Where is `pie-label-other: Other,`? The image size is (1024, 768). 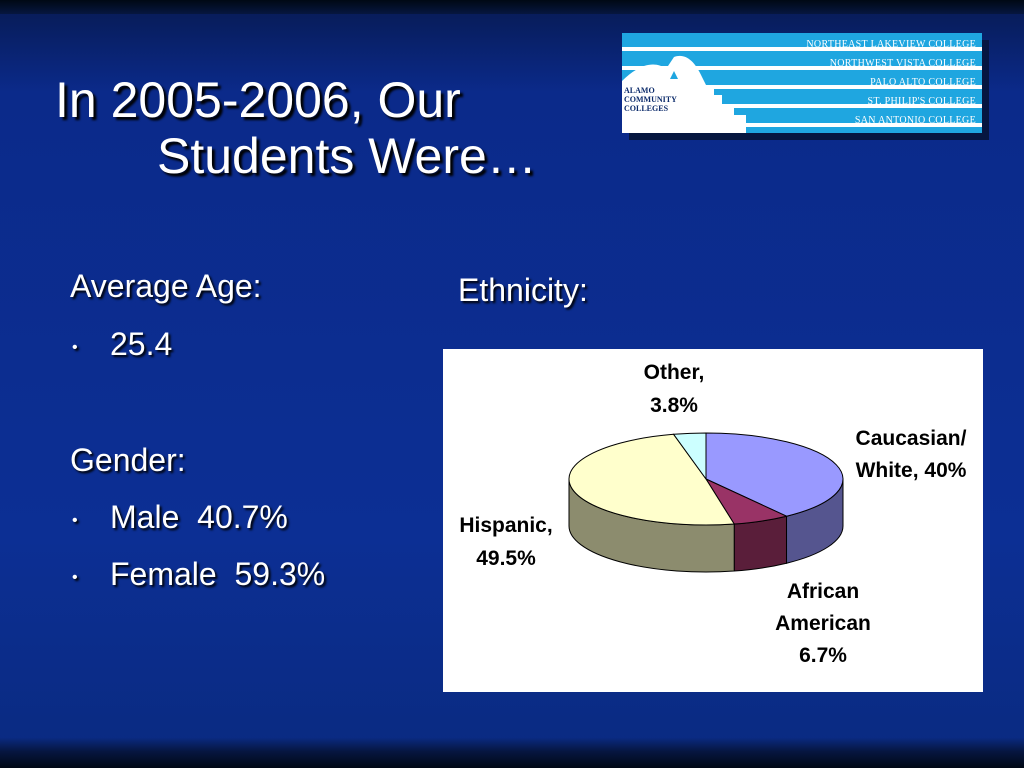
pie-label-other: Other, is located at coordinates (674, 372).